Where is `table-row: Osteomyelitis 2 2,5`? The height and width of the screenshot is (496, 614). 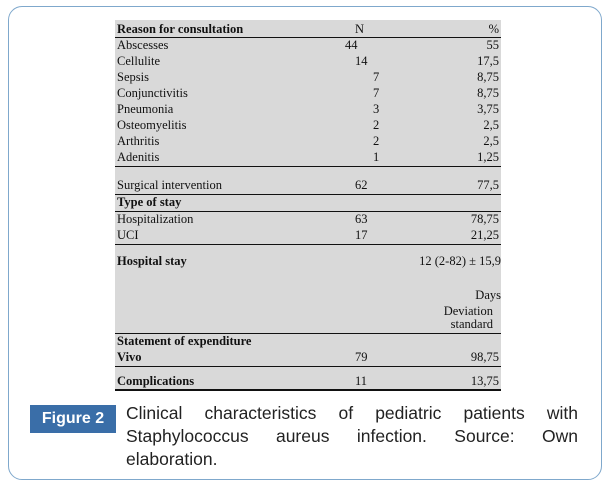
table-row: Osteomyelitis 2 2,5 is located at coordinates (308, 125).